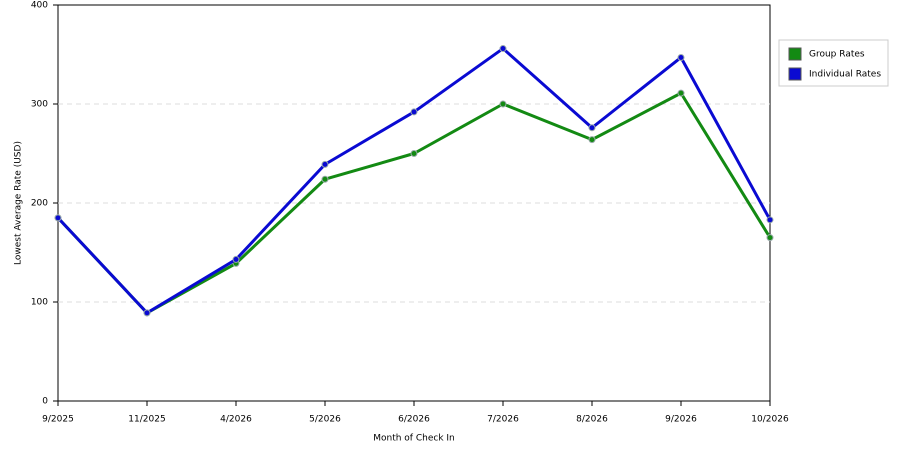 The height and width of the screenshot is (450, 900). Describe the element at coordinates (681, 420) in the screenshot. I see `x-tick-label: 9/2026` at that location.